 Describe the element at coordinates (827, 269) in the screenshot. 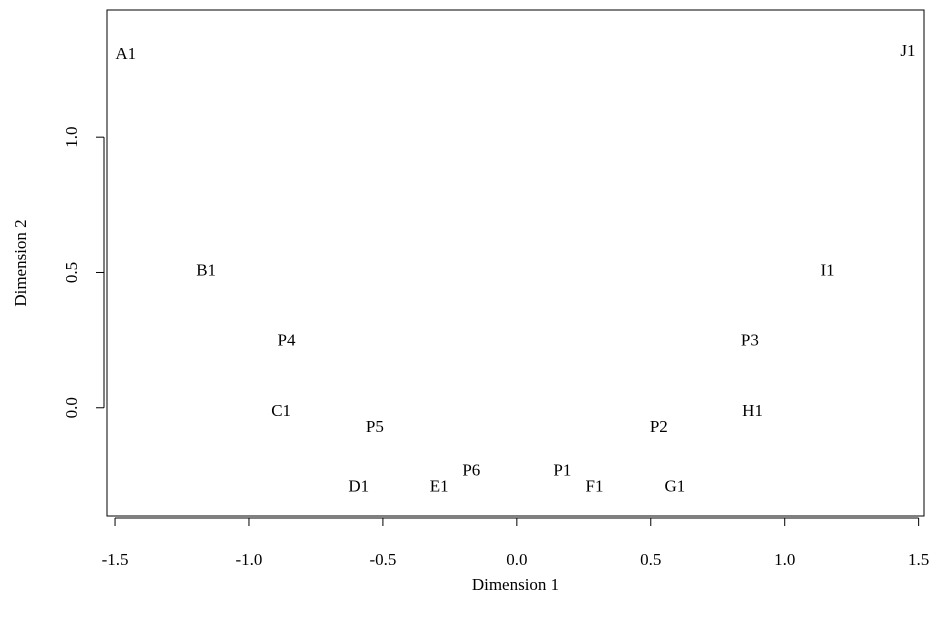

I see `point-label-i1: I1` at that location.